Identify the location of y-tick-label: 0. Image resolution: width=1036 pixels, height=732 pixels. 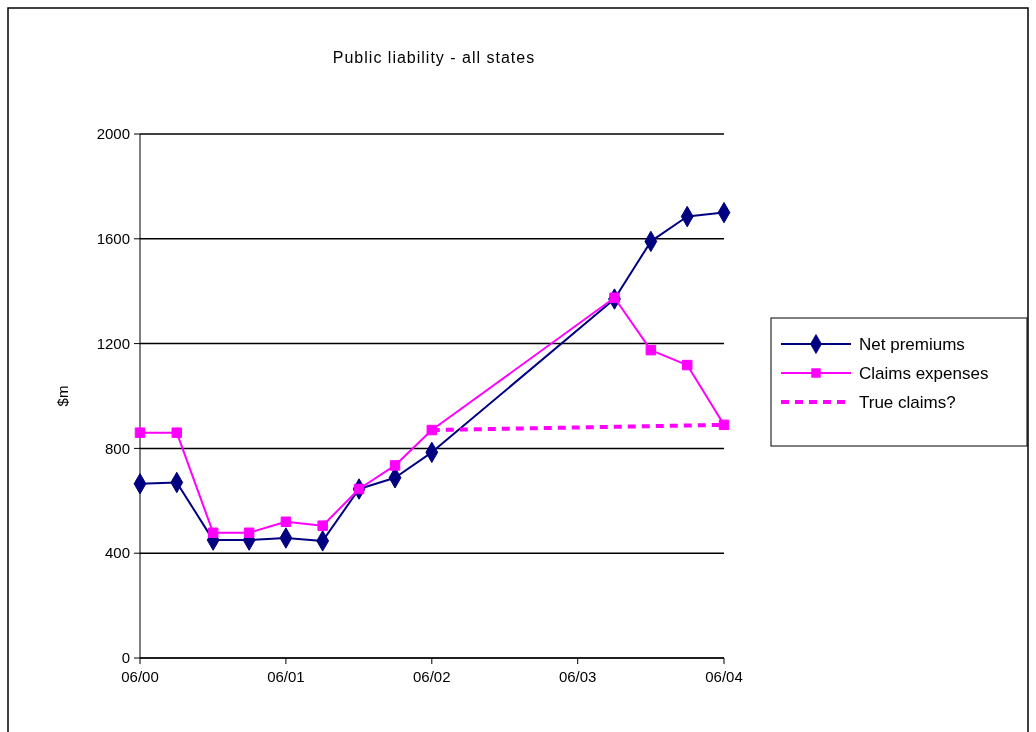
(125, 658).